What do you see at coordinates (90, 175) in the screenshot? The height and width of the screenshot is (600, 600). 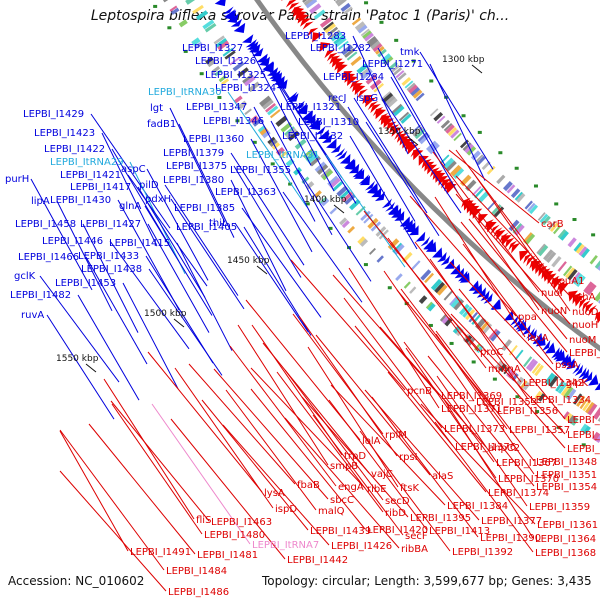 I see `forward-gene-label: LEPBI_I1421` at bounding box center [90, 175].